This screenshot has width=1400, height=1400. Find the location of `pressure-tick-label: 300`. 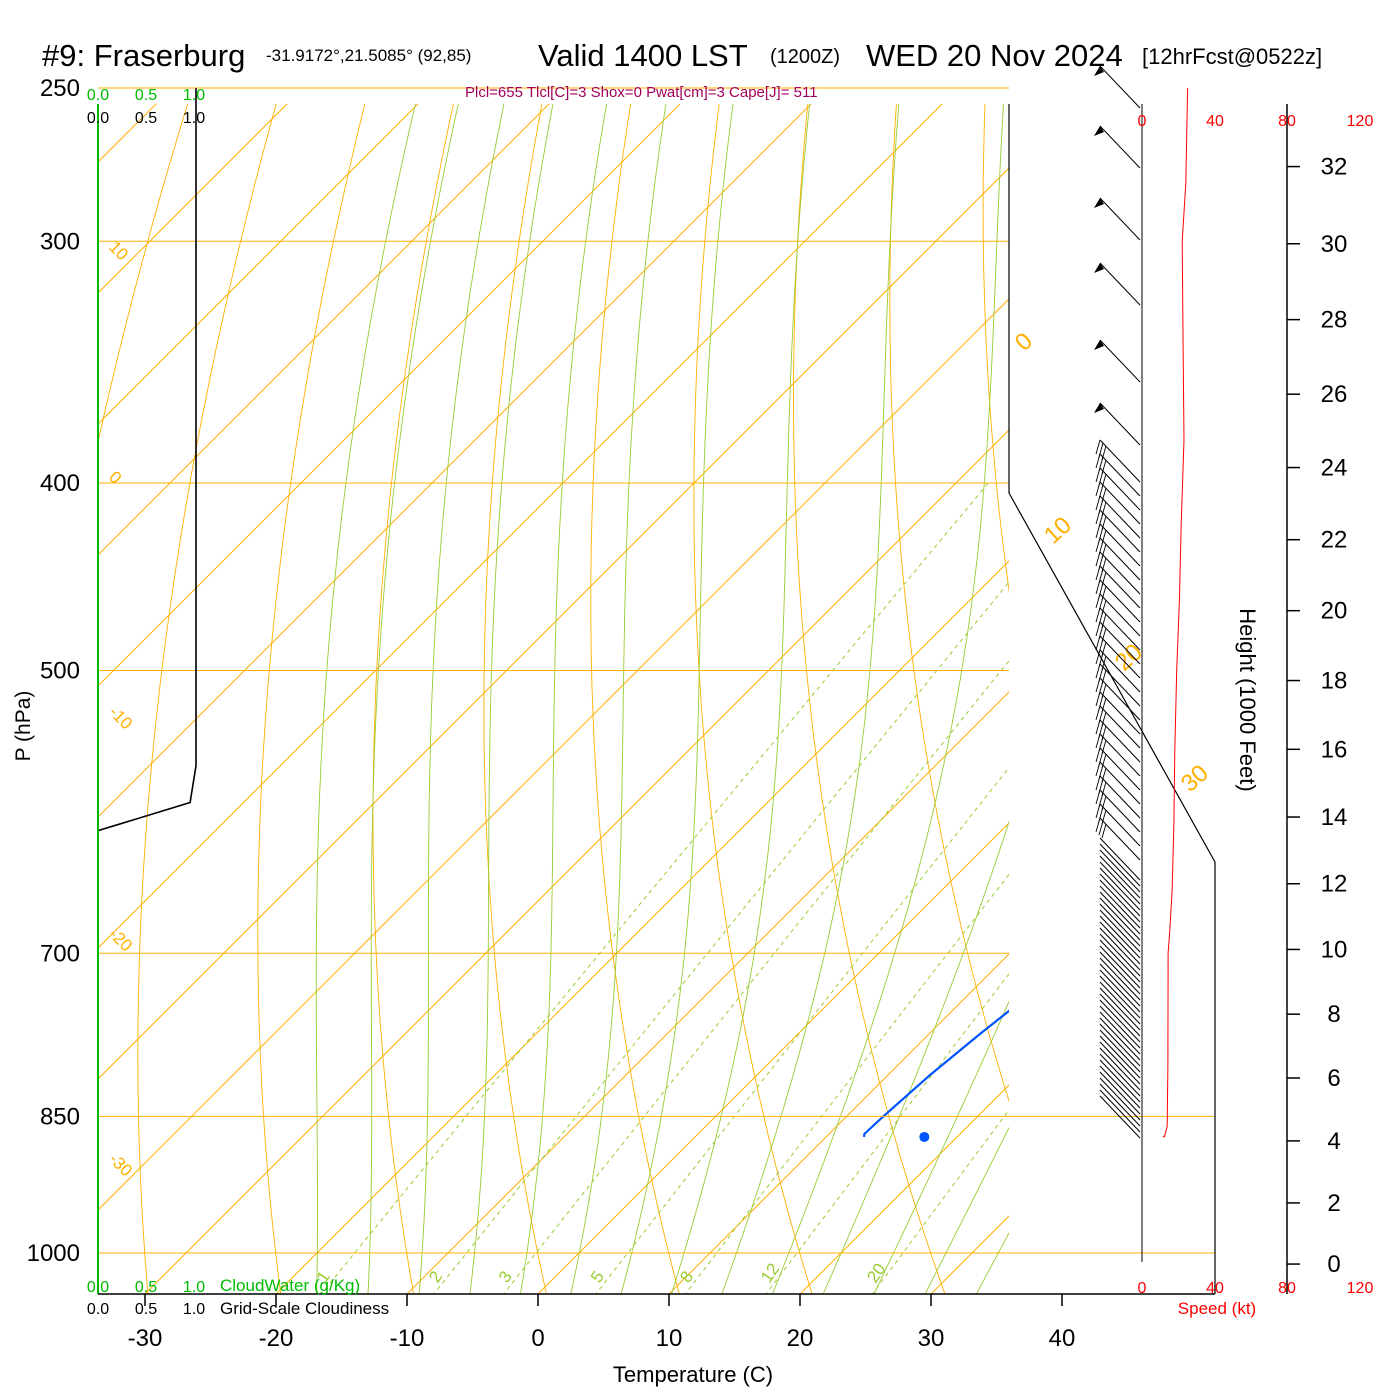

pressure-tick-label: 300 is located at coordinates (60, 241).